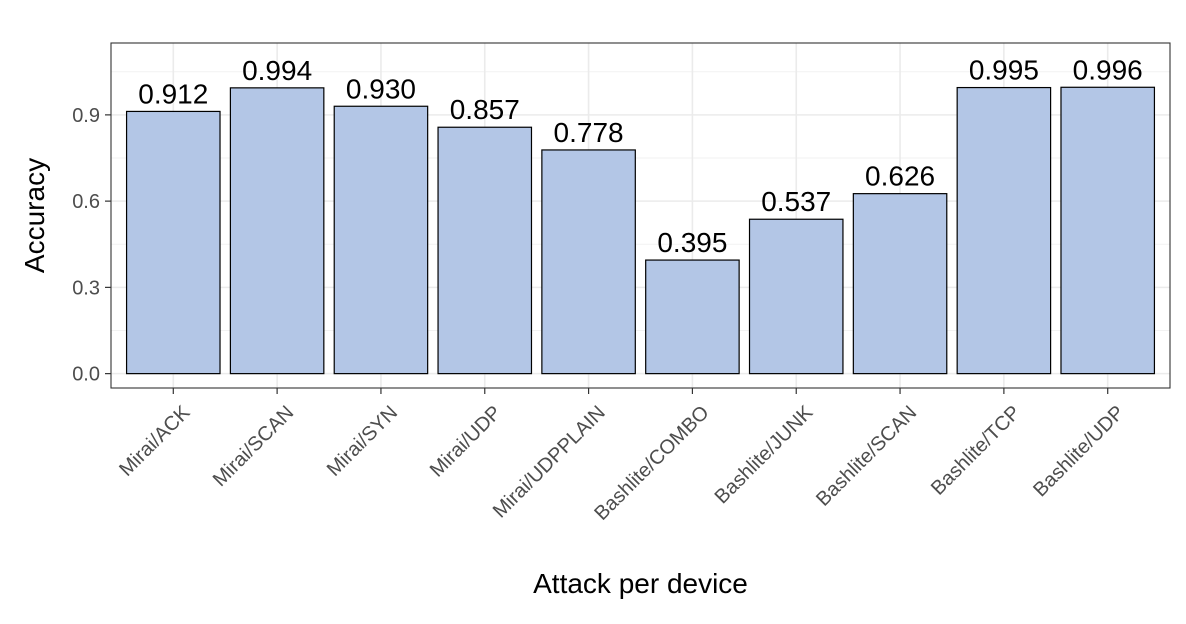 The image size is (1186, 624). I want to click on bar-mirai-scan, so click(277, 231).